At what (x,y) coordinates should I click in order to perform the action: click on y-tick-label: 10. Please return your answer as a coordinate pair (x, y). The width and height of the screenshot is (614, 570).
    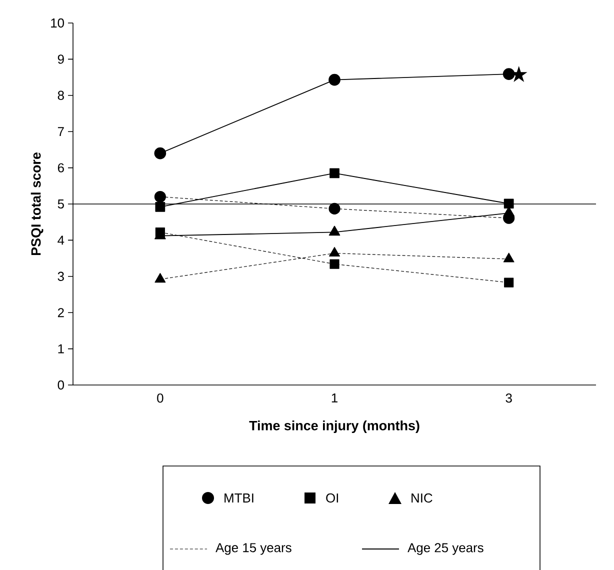
    Looking at the image, I should click on (57, 23).